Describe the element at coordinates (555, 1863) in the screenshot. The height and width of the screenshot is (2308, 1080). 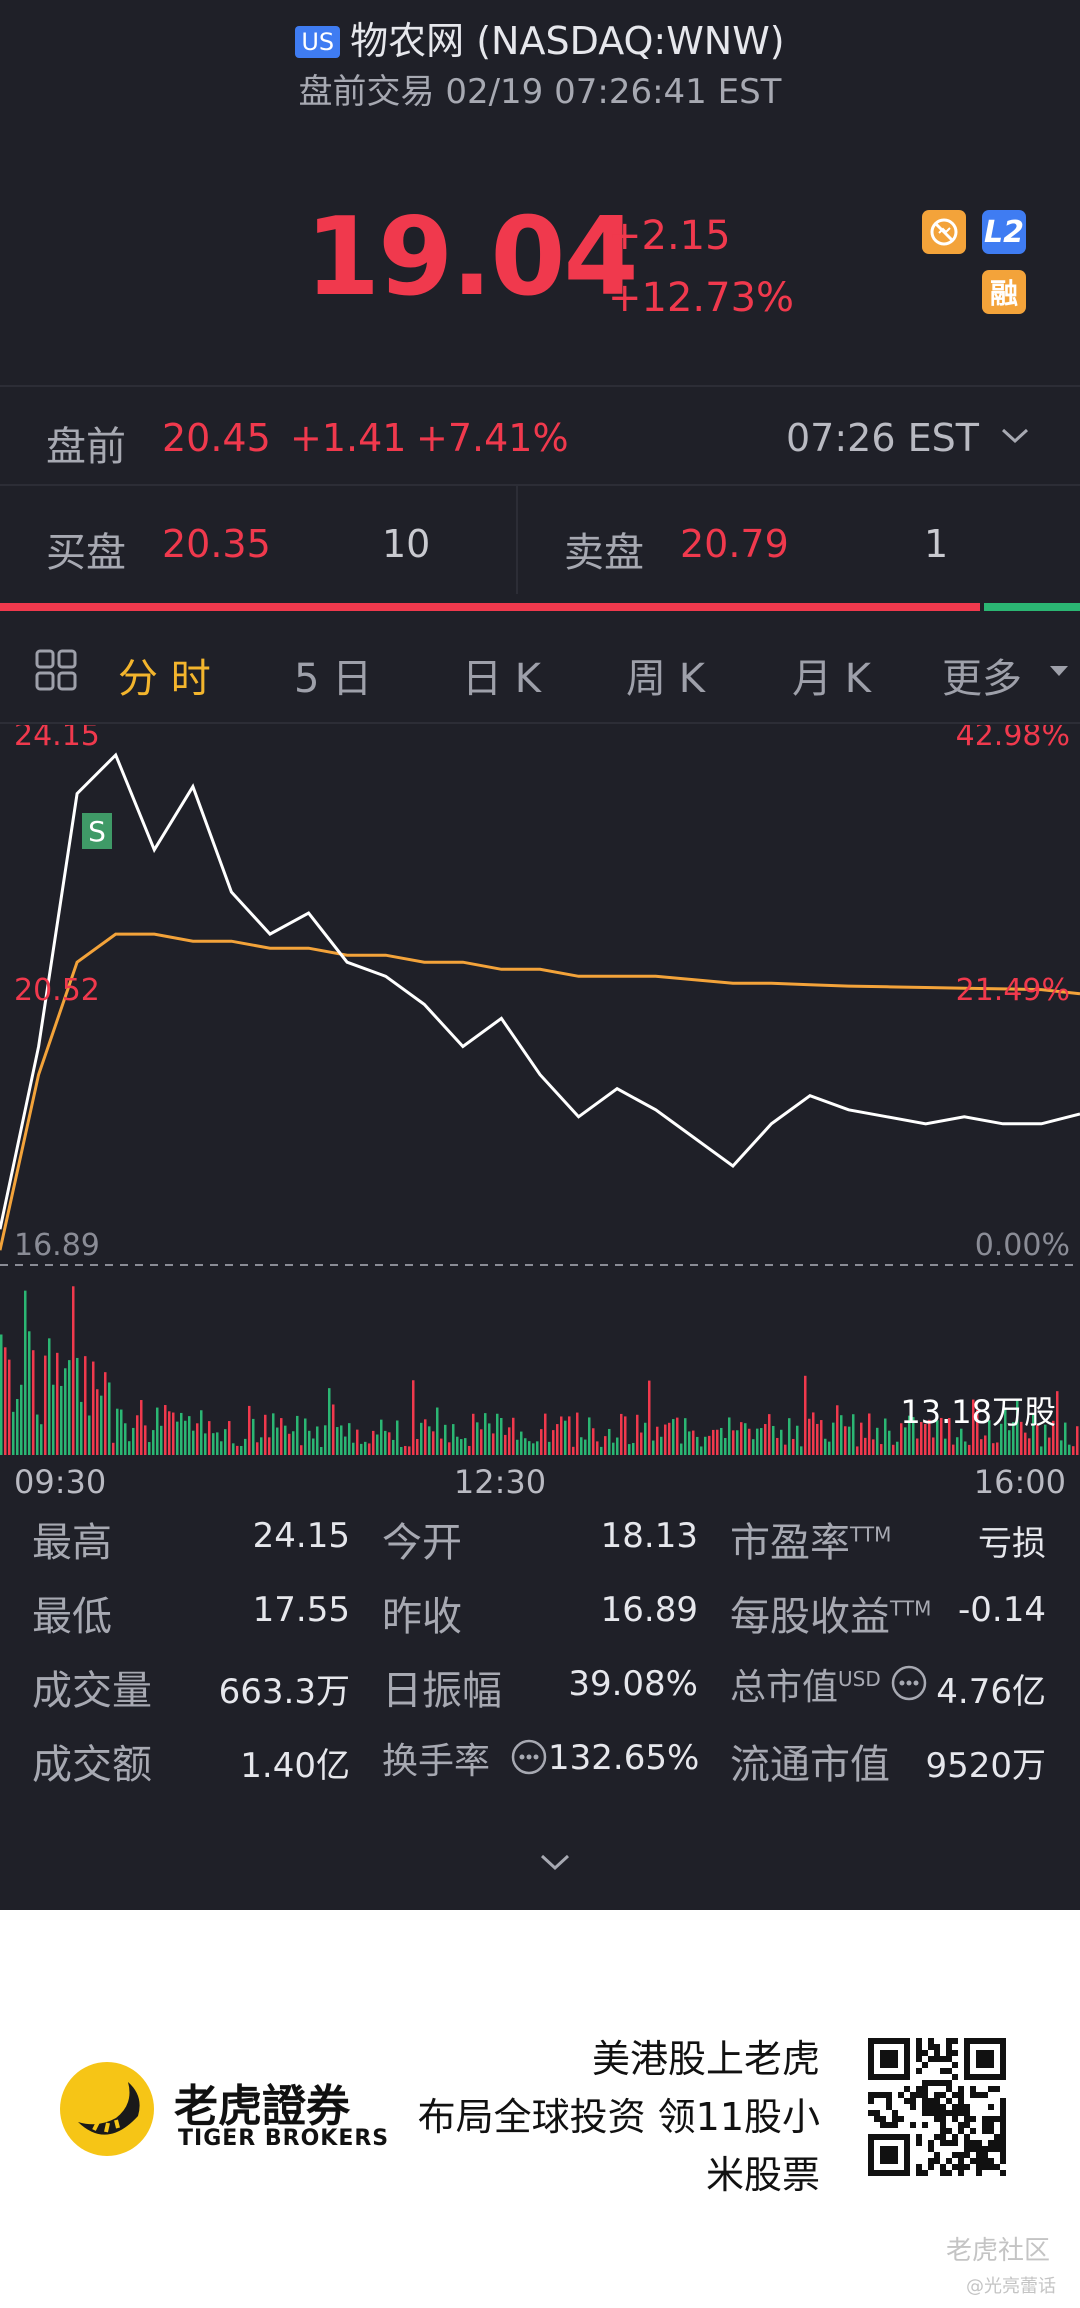
I see `expand-chevron-icon` at that location.